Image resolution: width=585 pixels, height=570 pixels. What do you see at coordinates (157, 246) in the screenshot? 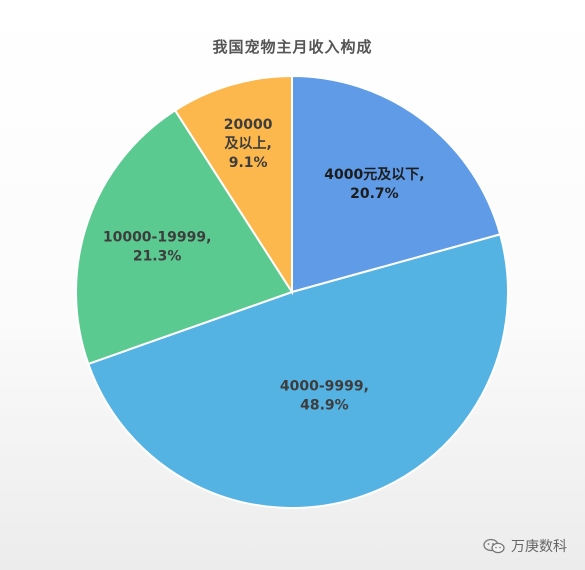
I see `slice-label-3: 10000-19999, 21.3%` at bounding box center [157, 246].